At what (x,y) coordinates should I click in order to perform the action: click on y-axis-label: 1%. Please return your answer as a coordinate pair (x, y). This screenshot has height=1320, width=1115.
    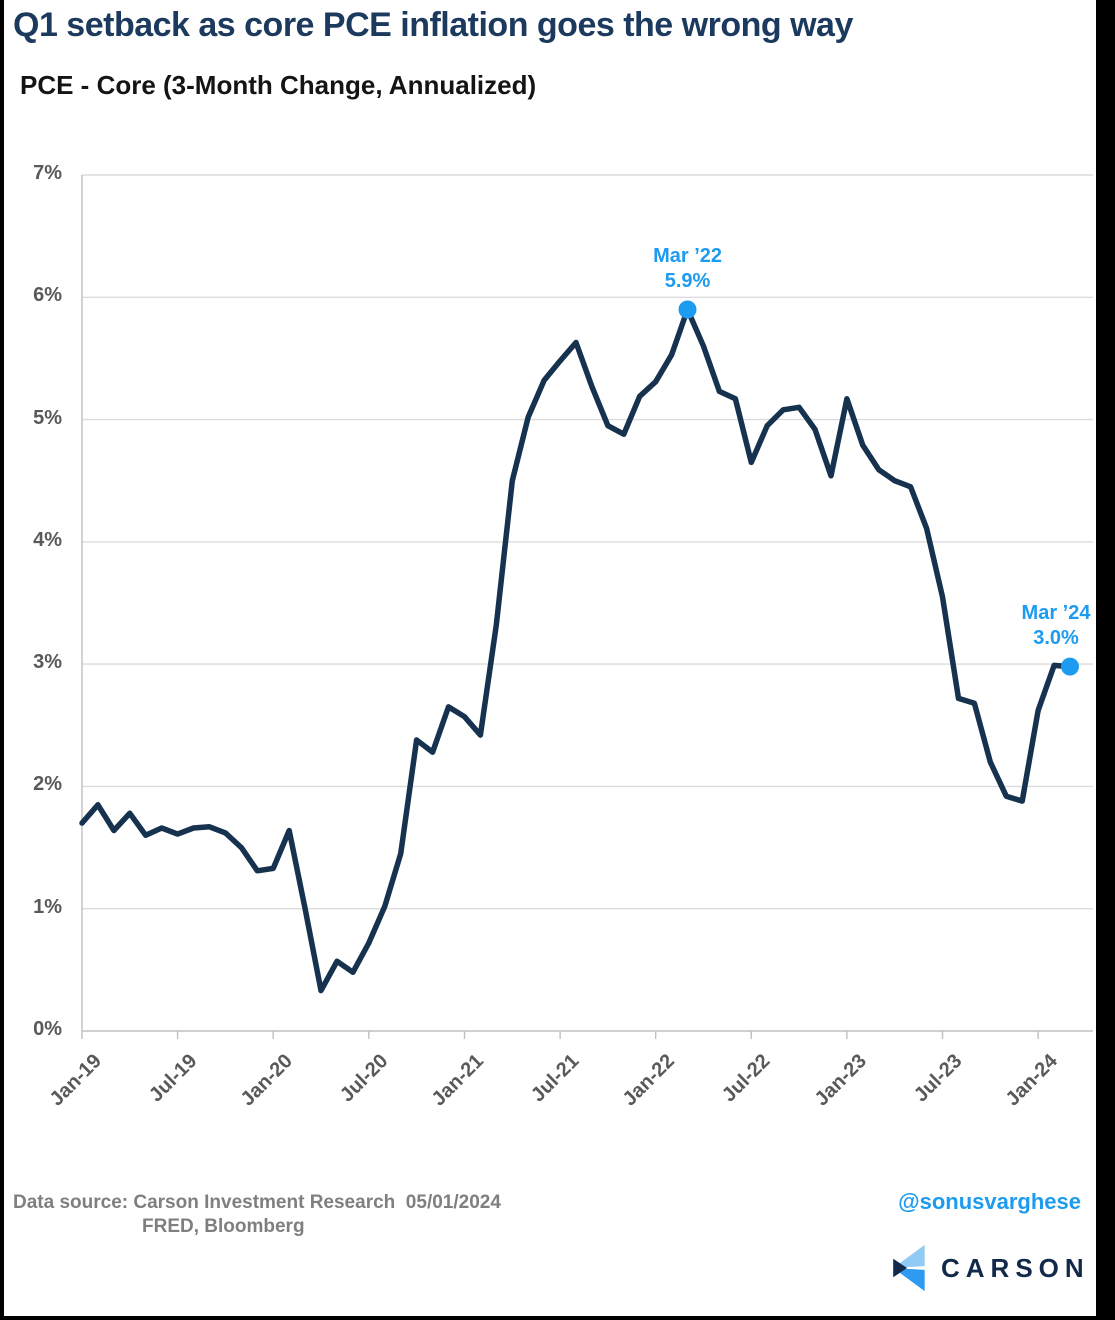
    Looking at the image, I should click on (47, 906).